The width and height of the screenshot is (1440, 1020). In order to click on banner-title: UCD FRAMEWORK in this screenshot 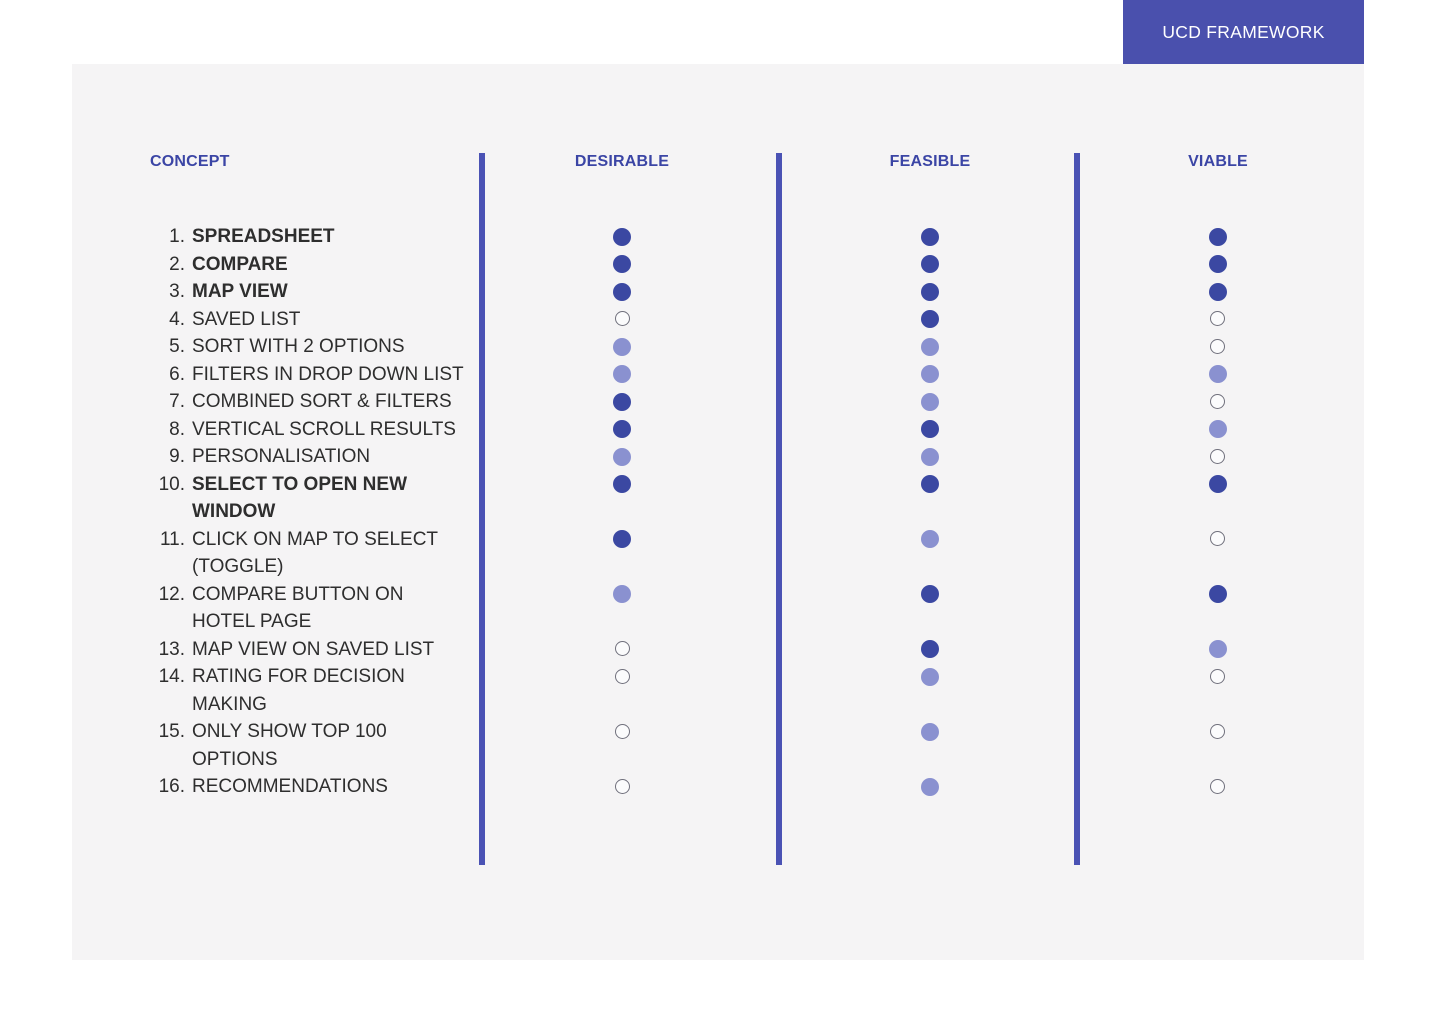, I will do `click(1243, 31)`.